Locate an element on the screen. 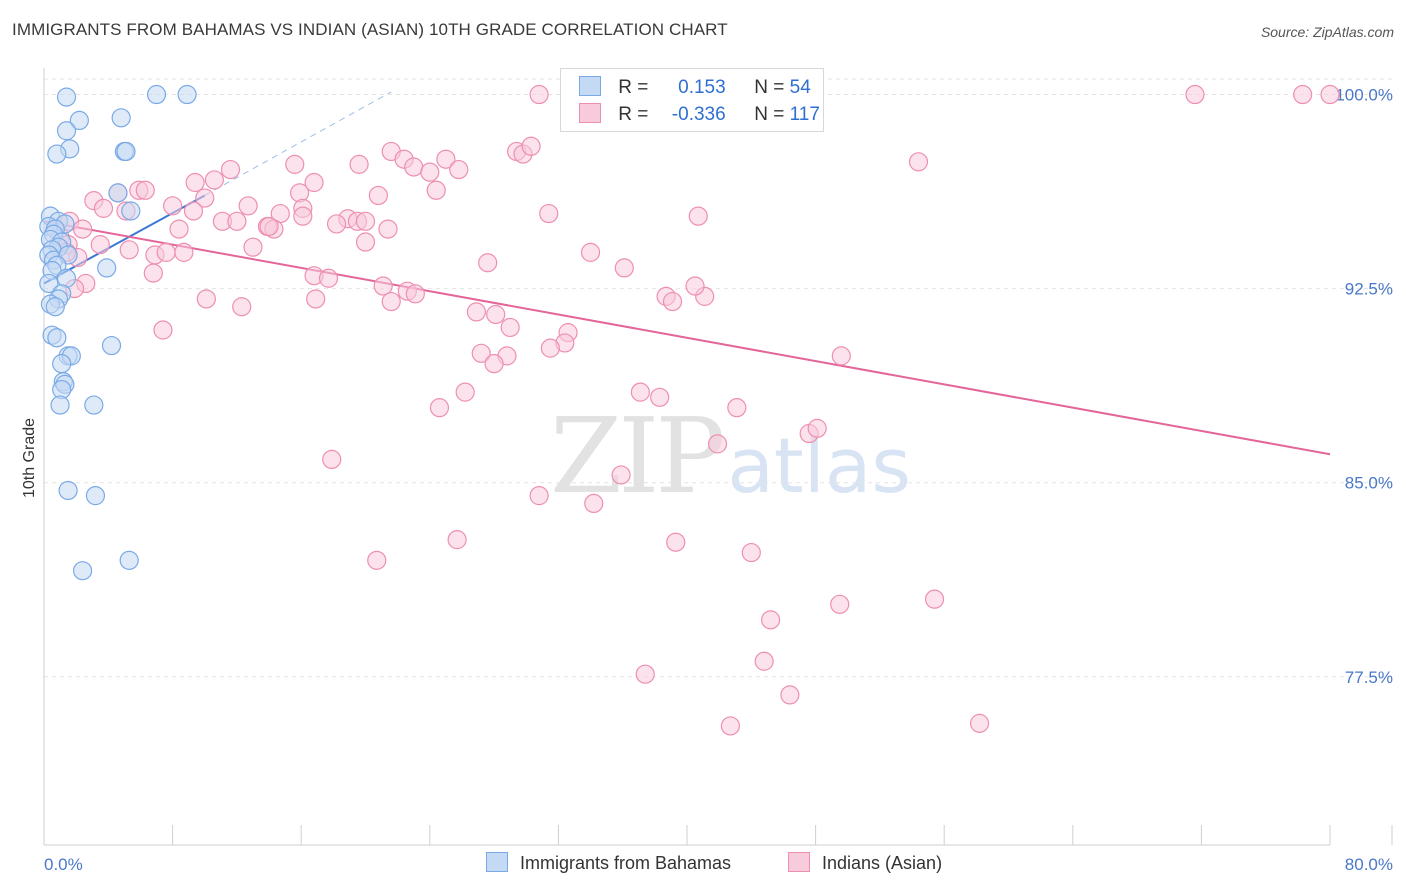  swatch-indians is located at coordinates (590, 113).